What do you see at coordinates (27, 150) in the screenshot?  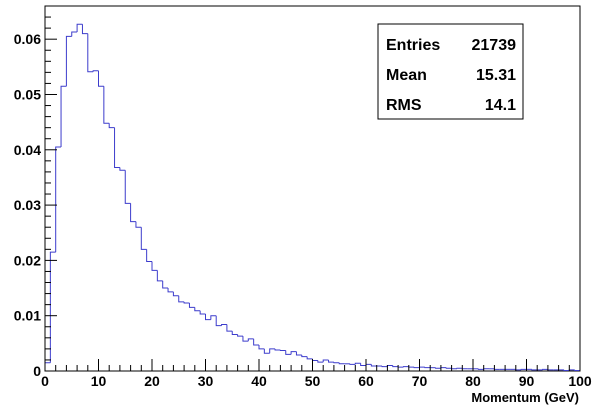 I see `y-tick-label: 0.04` at bounding box center [27, 150].